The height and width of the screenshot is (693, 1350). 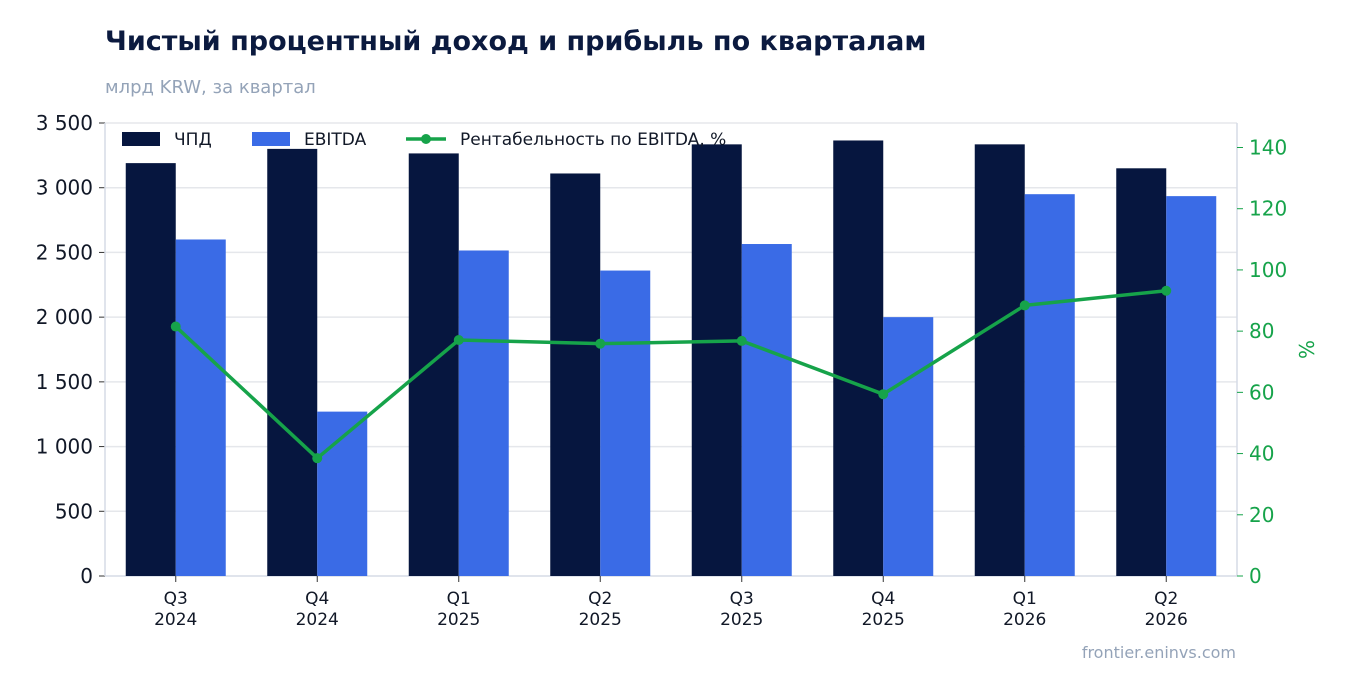 What do you see at coordinates (64, 382) in the screenshot?
I see `y-left-tick-label: 1 500` at bounding box center [64, 382].